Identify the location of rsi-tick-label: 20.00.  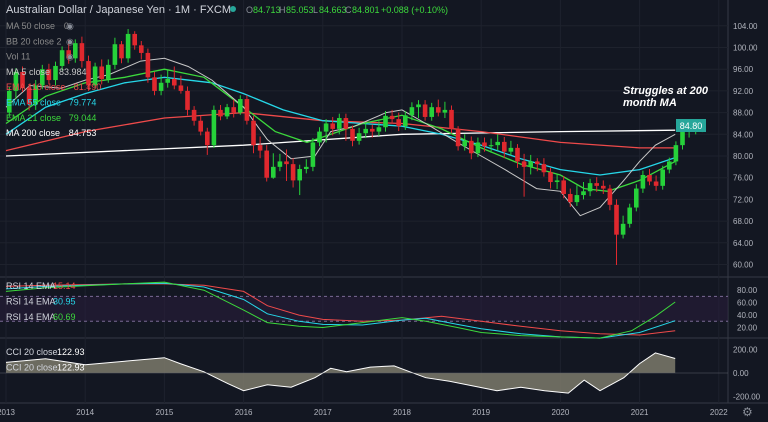
(747, 328).